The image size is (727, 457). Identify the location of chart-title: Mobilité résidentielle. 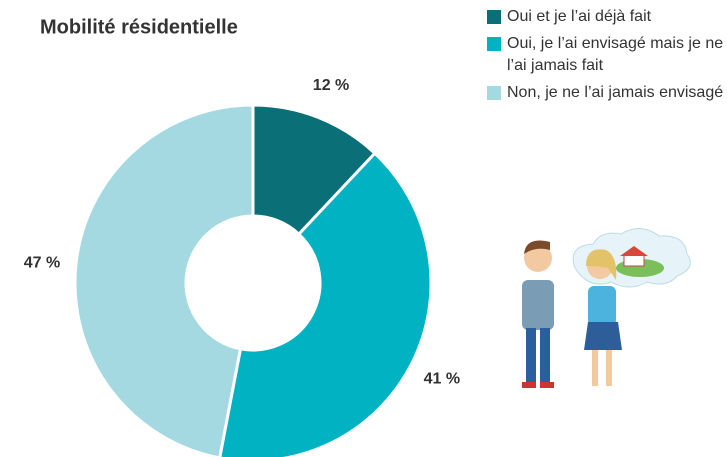
(139, 27).